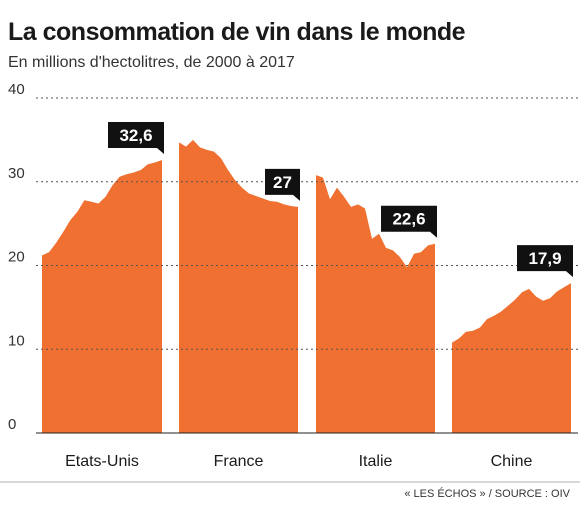 The image size is (580, 511). I want to click on y-tick-label: 10, so click(16, 340).